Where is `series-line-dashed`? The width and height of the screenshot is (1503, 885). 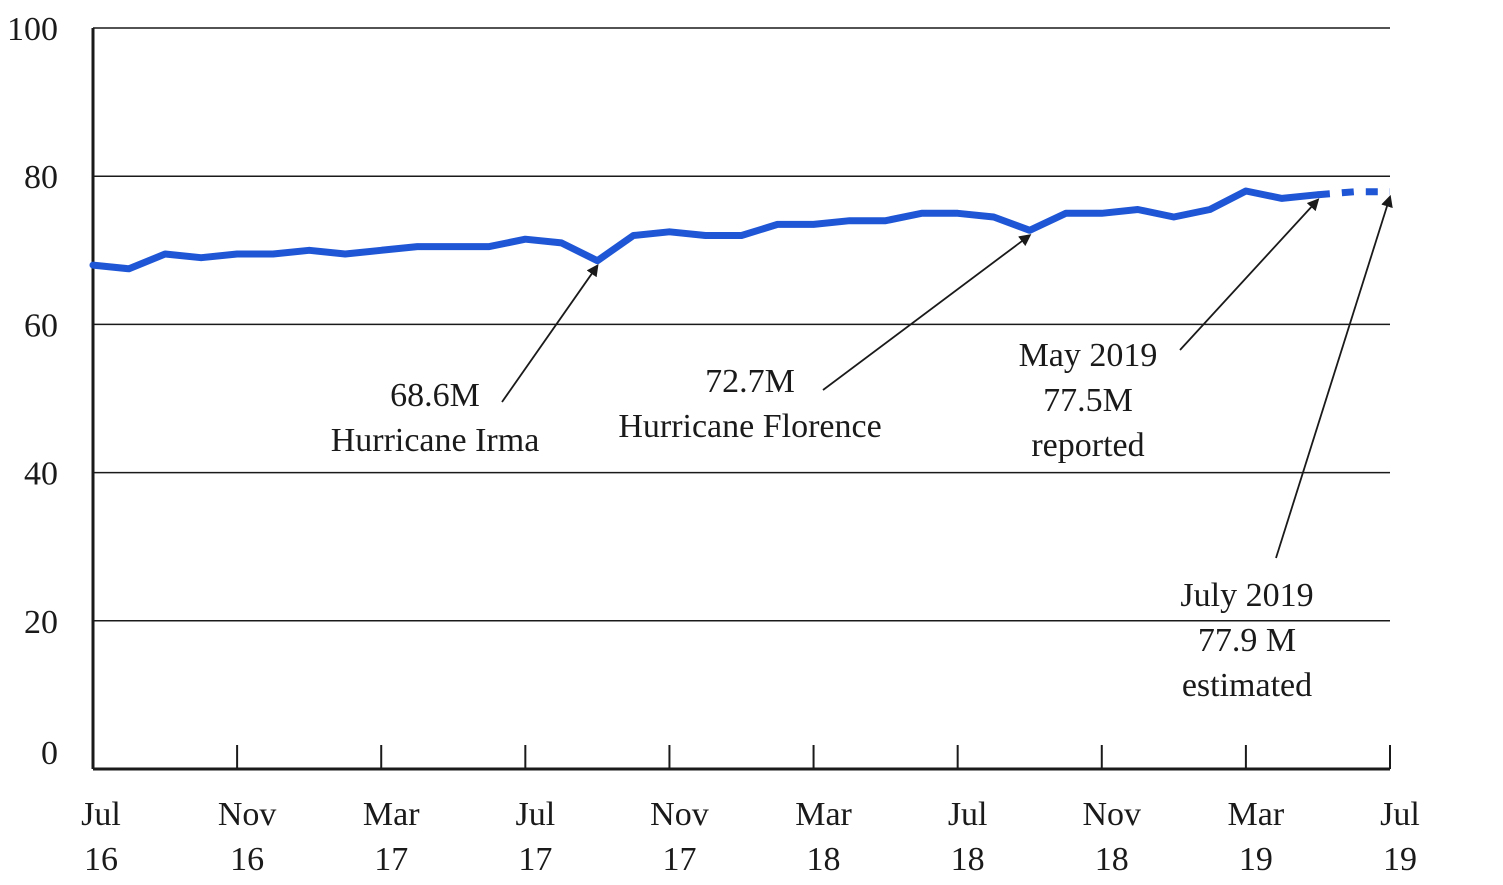 series-line-dashed is located at coordinates (1353, 193).